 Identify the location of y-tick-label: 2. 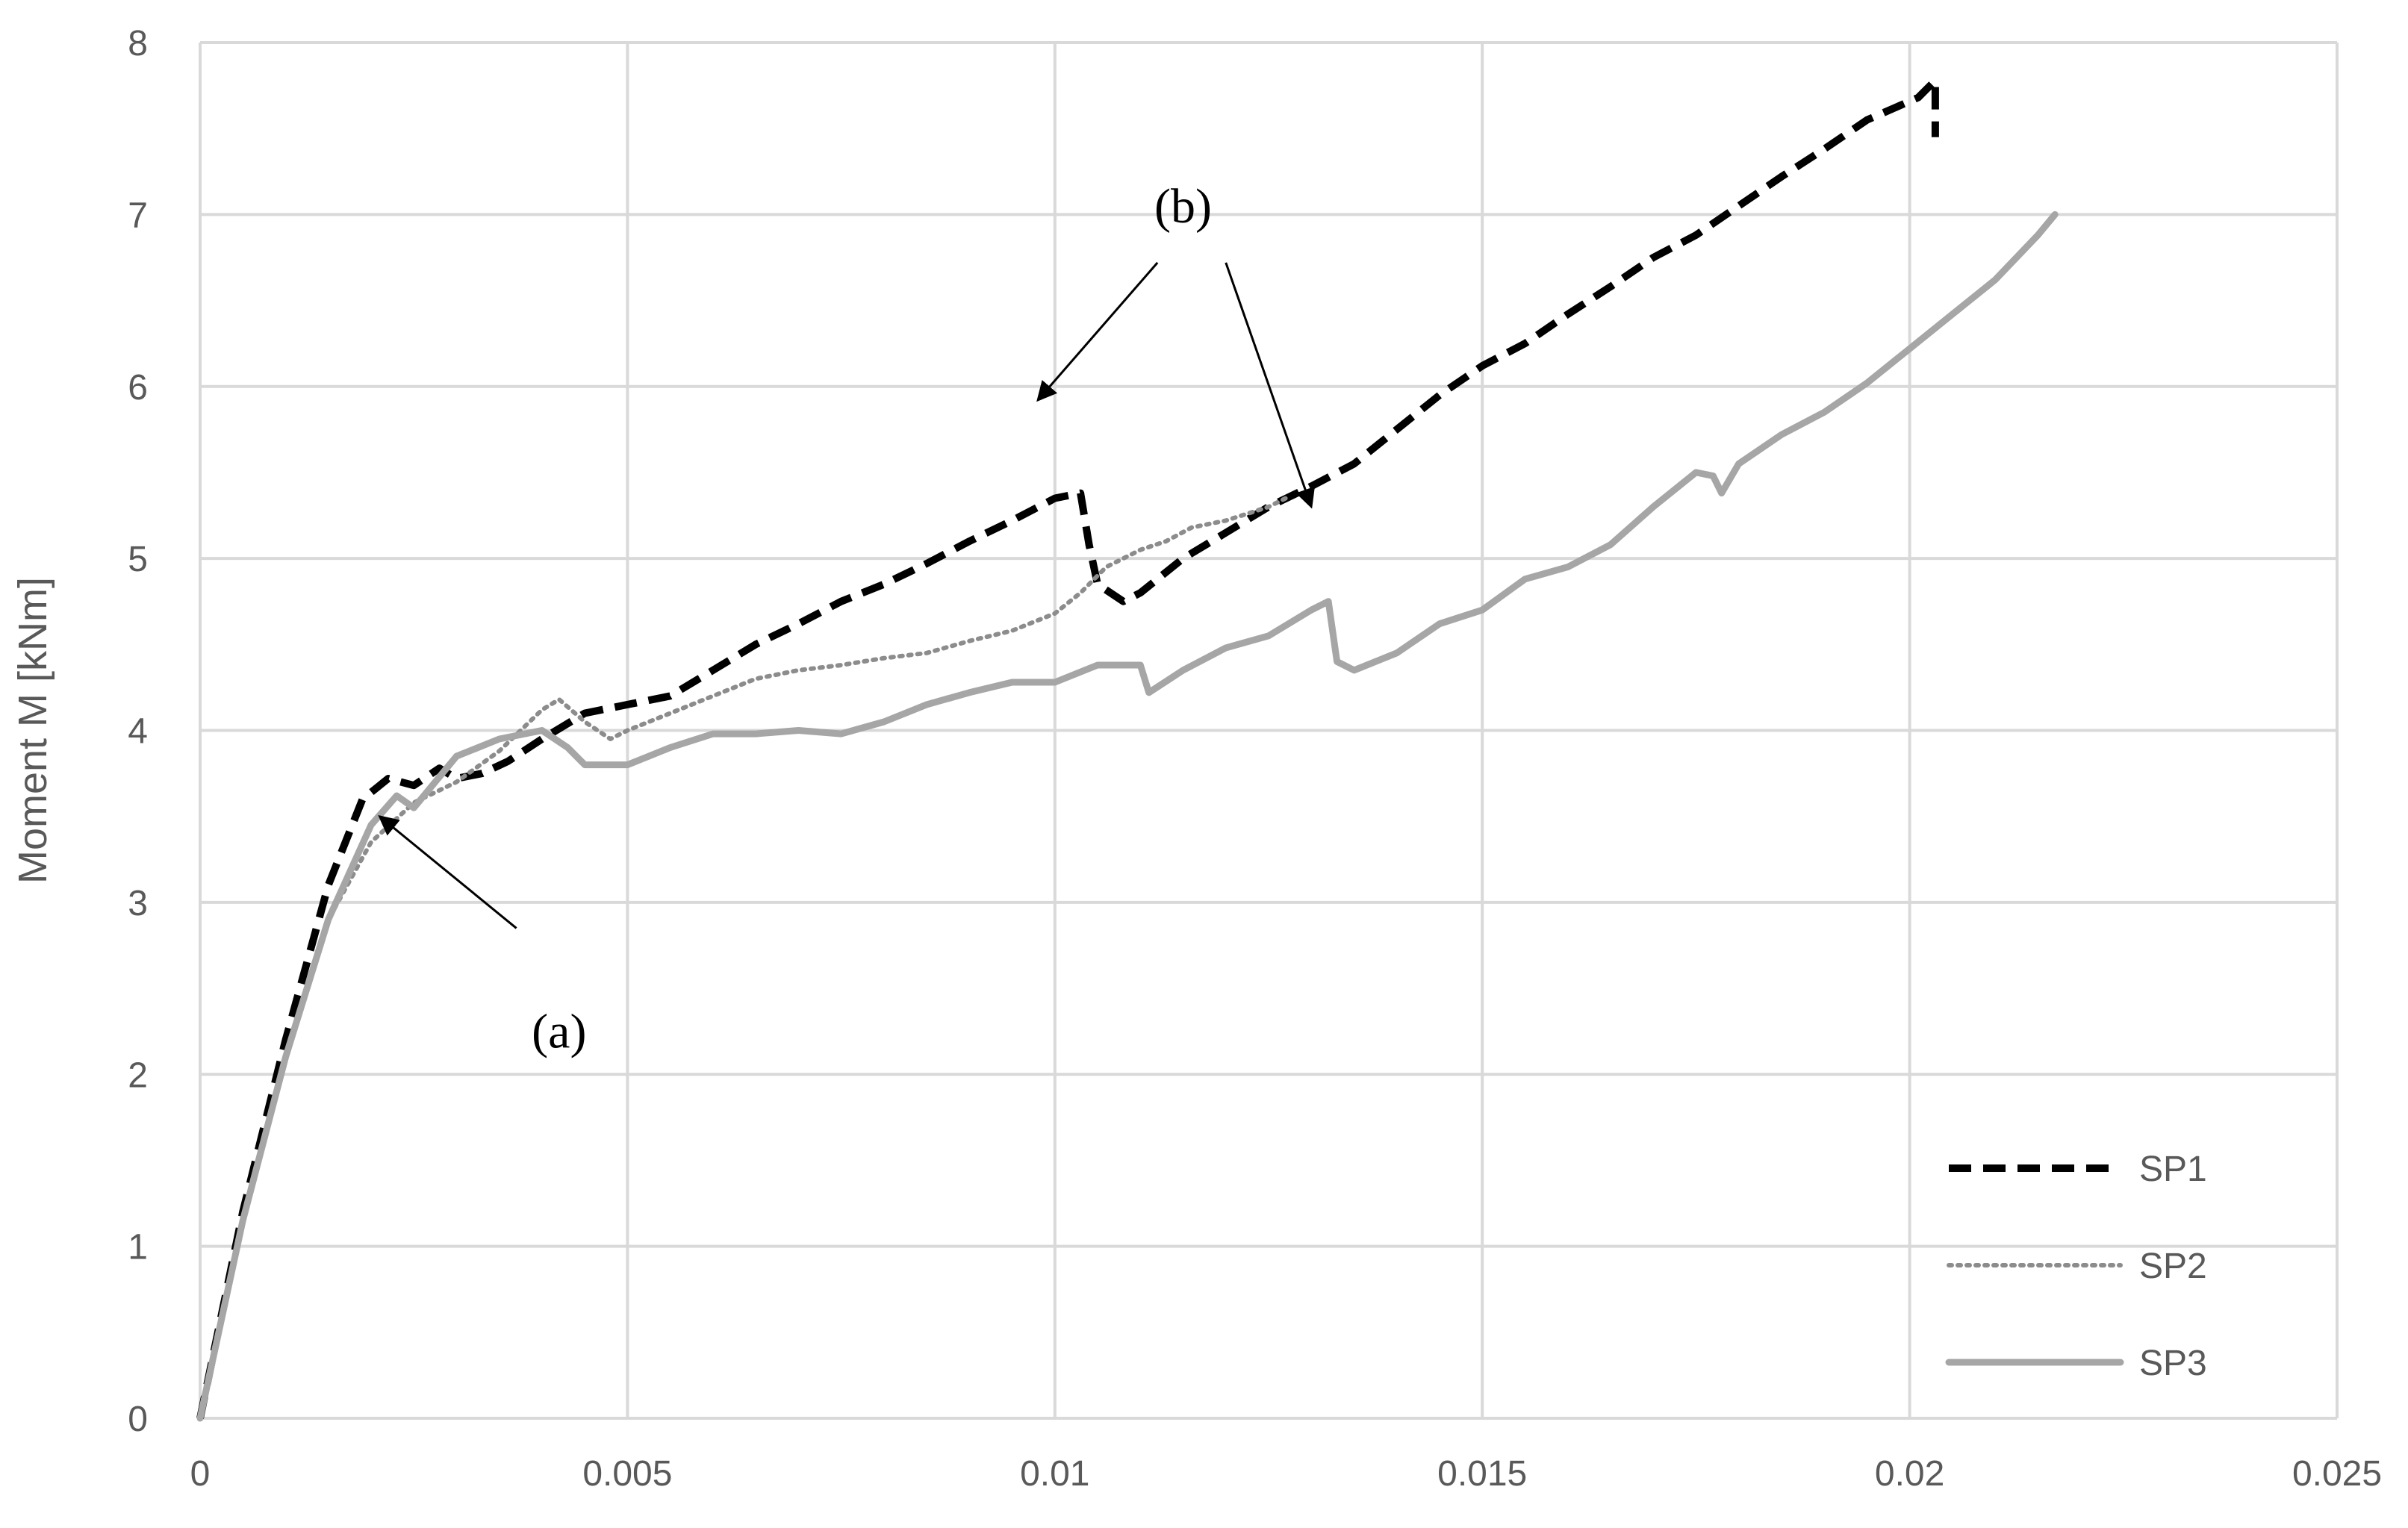
(138, 1075).